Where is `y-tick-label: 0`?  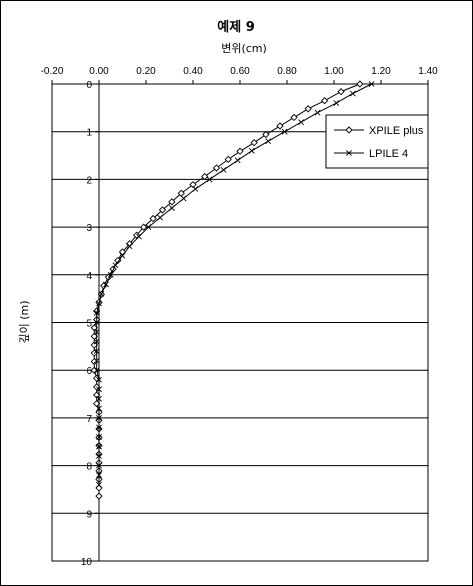 y-tick-label: 0 is located at coordinates (89, 85).